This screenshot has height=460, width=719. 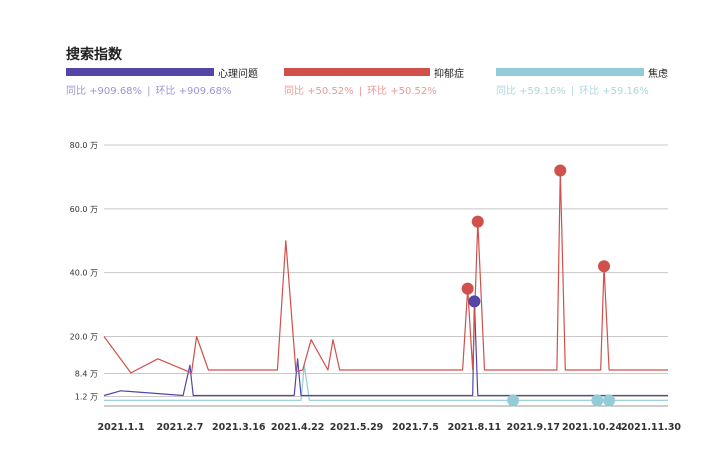 I want to click on x-tick-label: 2021.8.11, so click(x=475, y=427).